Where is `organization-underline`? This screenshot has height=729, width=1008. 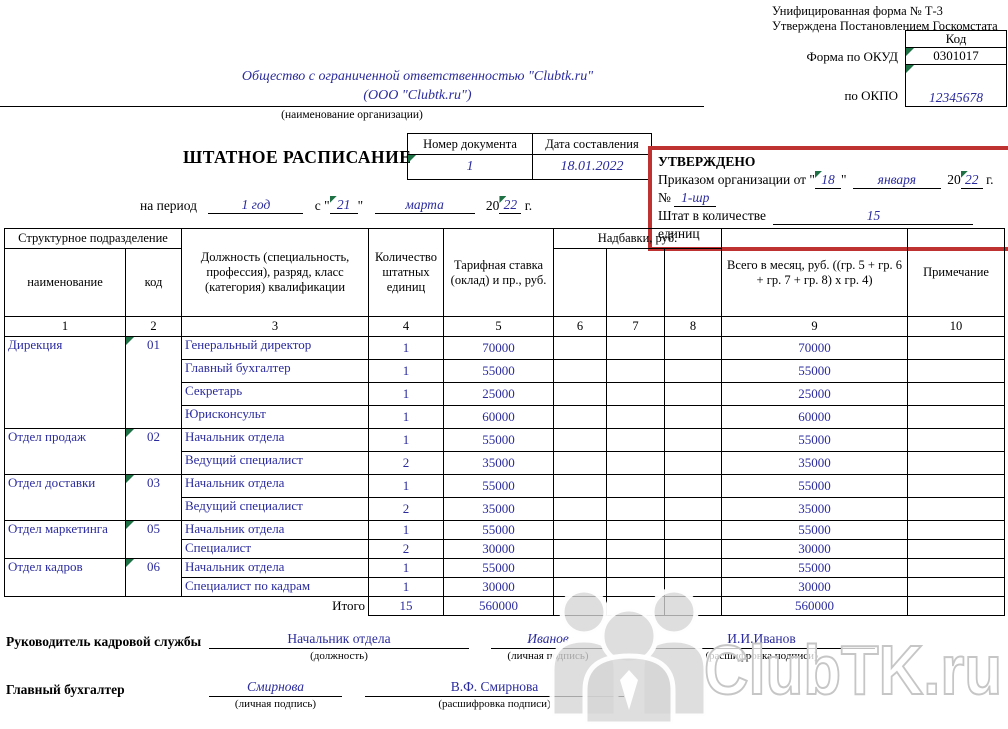 organization-underline is located at coordinates (352, 106).